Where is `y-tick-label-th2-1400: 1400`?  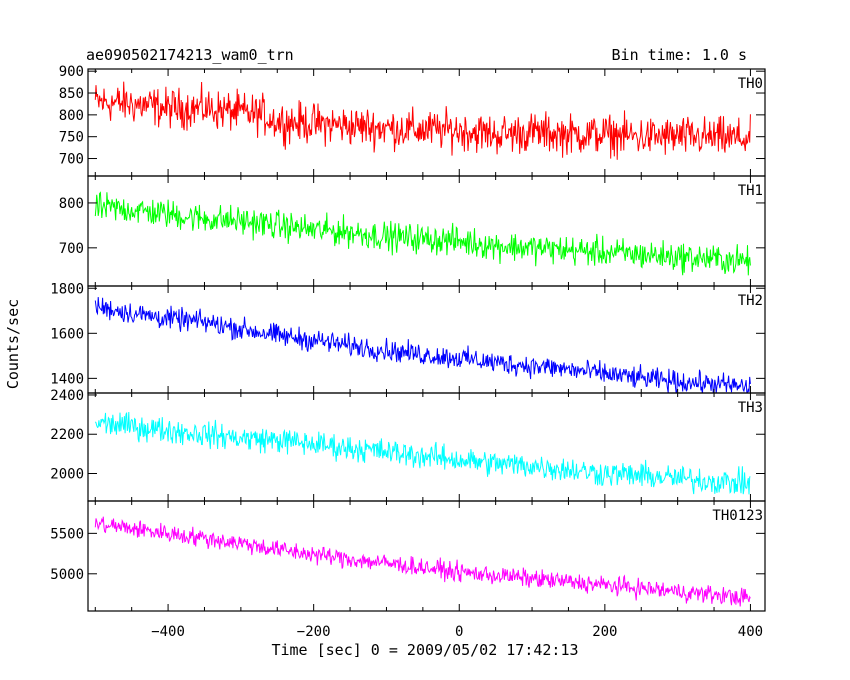 y-tick-label-th2-1400: 1400 is located at coordinates (67, 379).